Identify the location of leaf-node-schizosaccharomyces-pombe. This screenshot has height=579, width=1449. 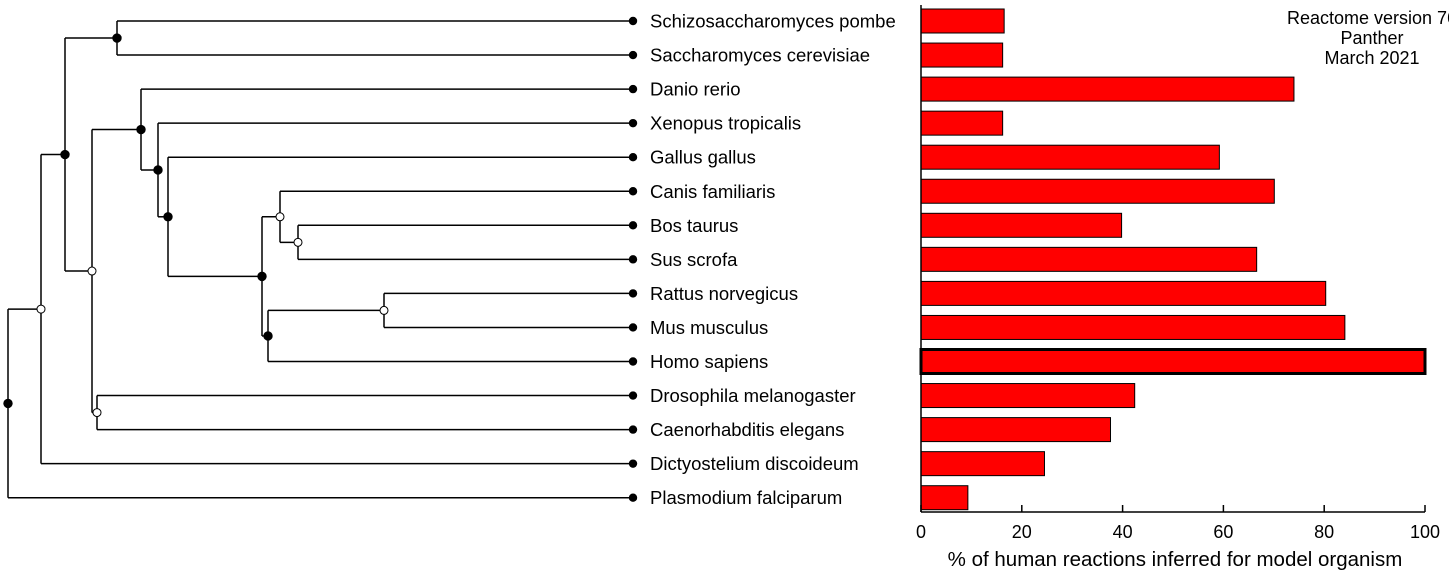
(633, 21).